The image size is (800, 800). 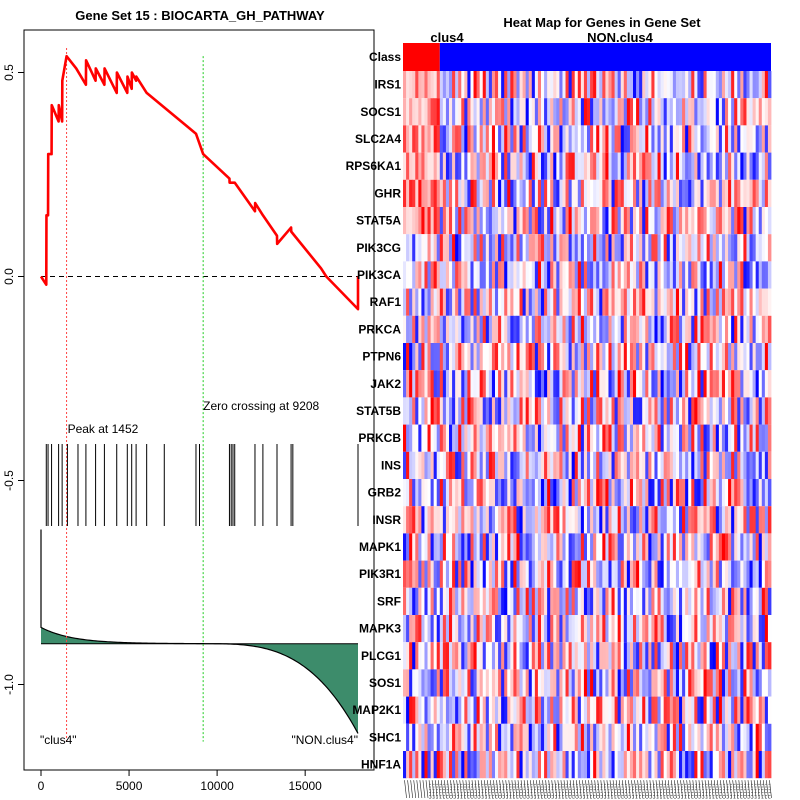 I want to click on right-group-label: "NON.clus4", so click(x=324, y=740).